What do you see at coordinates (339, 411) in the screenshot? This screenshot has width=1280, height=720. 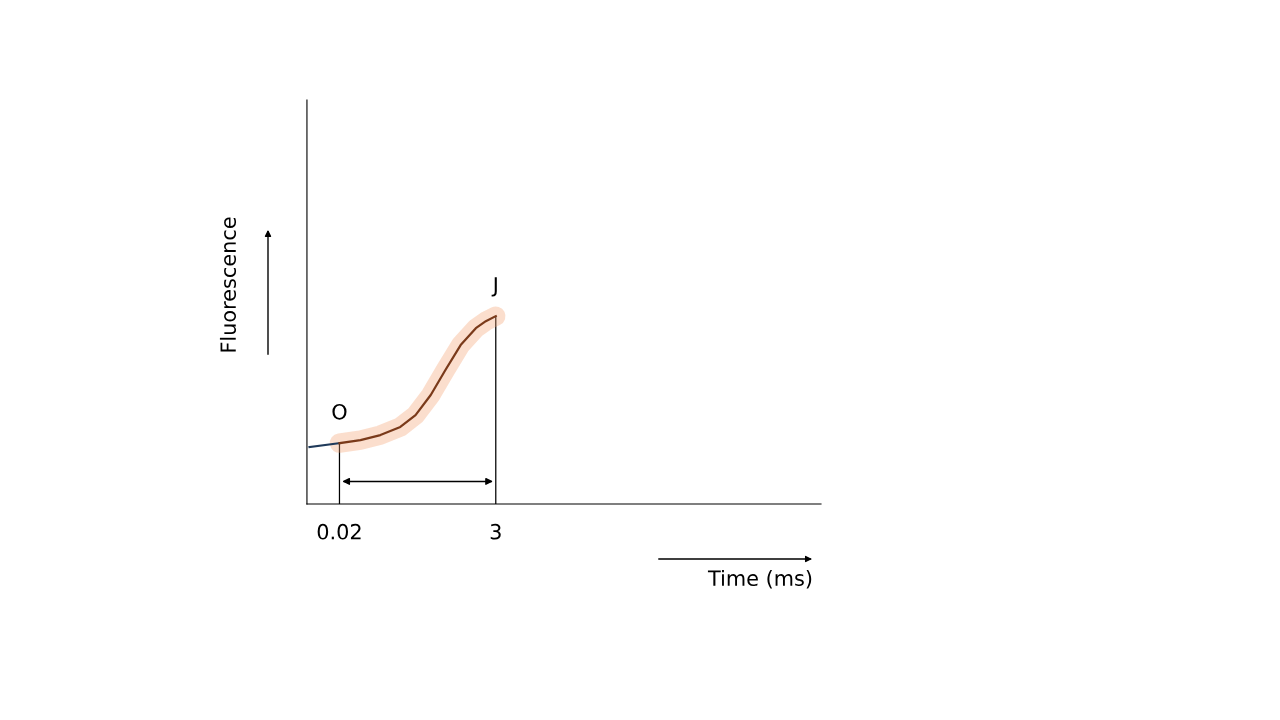 I see `annotation: O` at bounding box center [339, 411].